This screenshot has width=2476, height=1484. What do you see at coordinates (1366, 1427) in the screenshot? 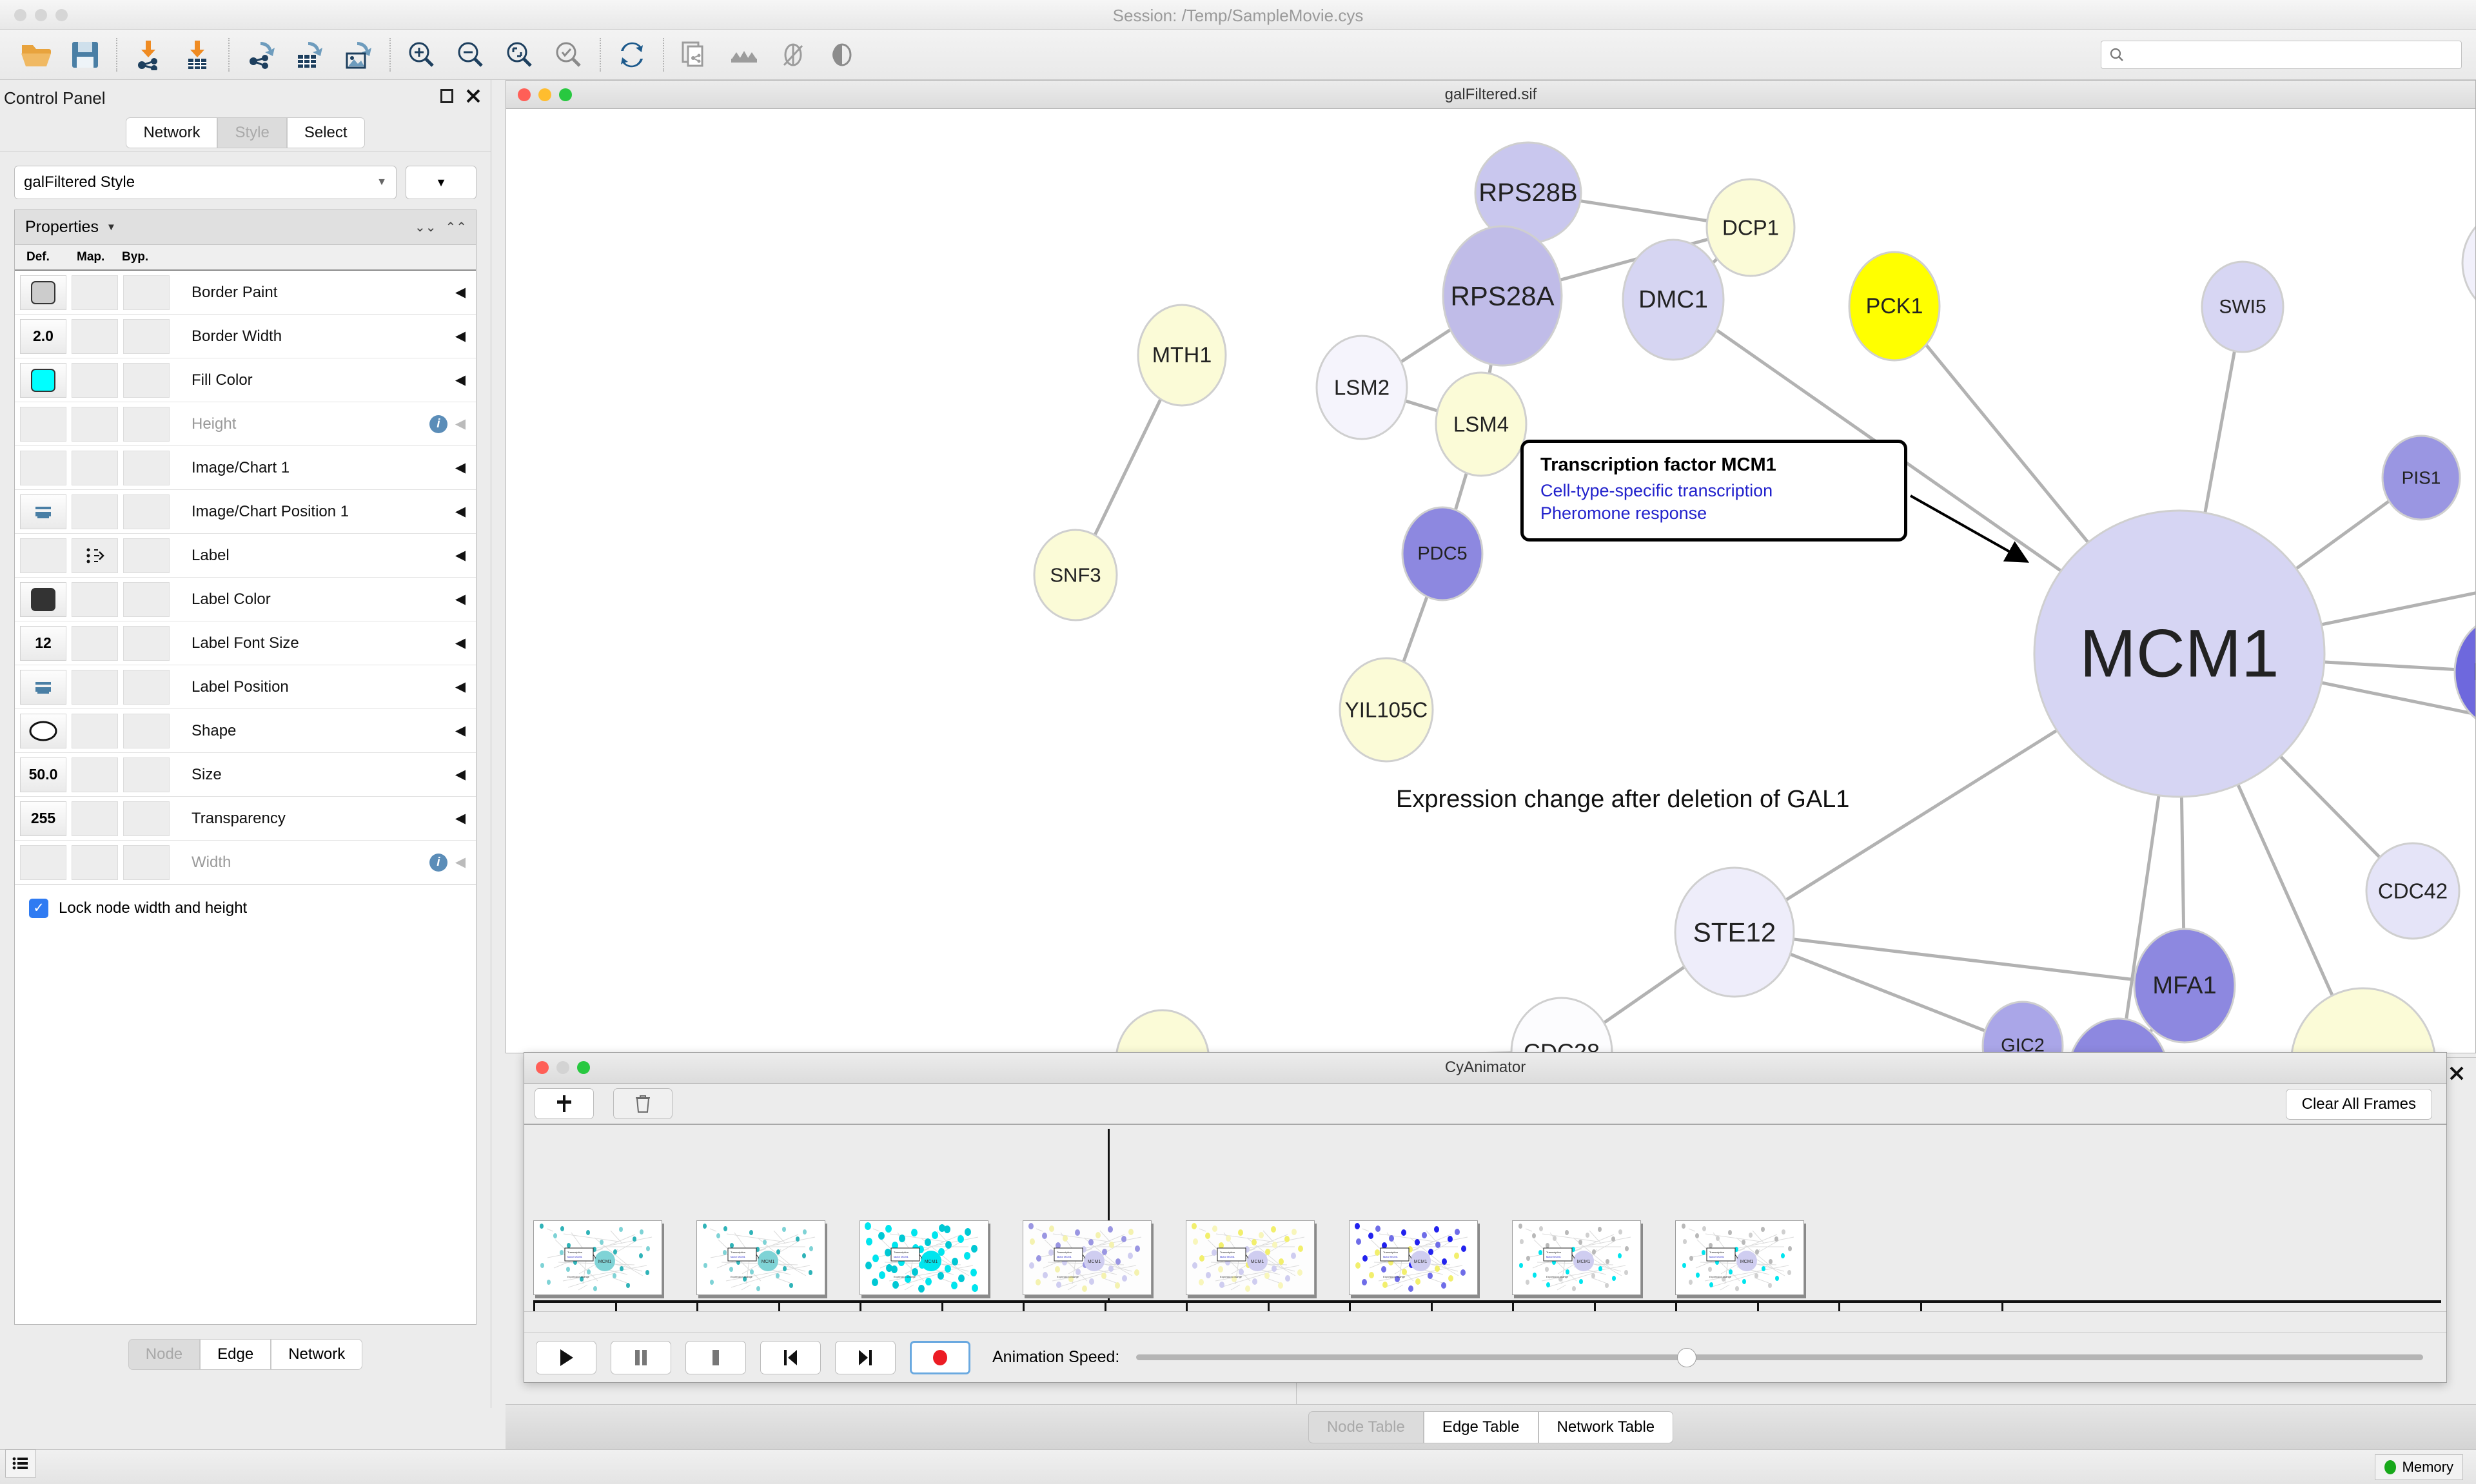
I see `tab-node-table: Node Table` at bounding box center [1366, 1427].